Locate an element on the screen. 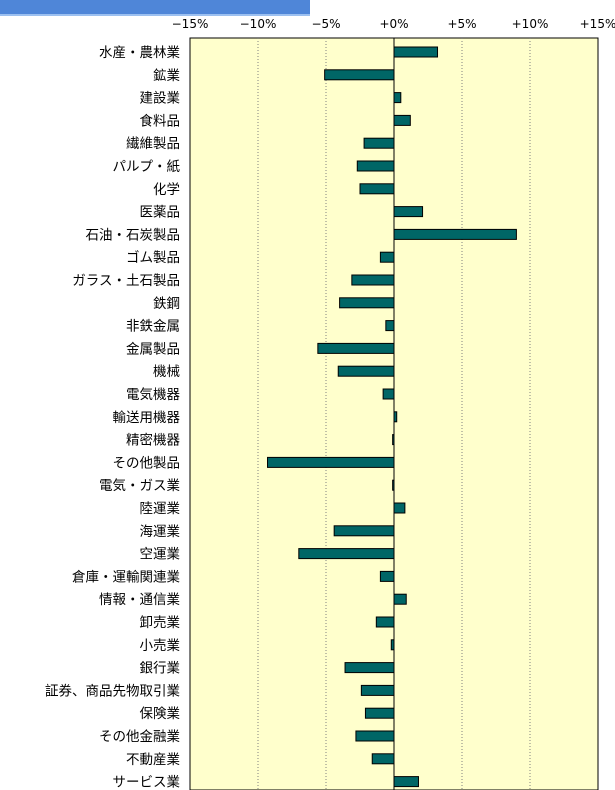 The width and height of the screenshot is (615, 790). category-label: パルプ・紙 is located at coordinates (147, 167).